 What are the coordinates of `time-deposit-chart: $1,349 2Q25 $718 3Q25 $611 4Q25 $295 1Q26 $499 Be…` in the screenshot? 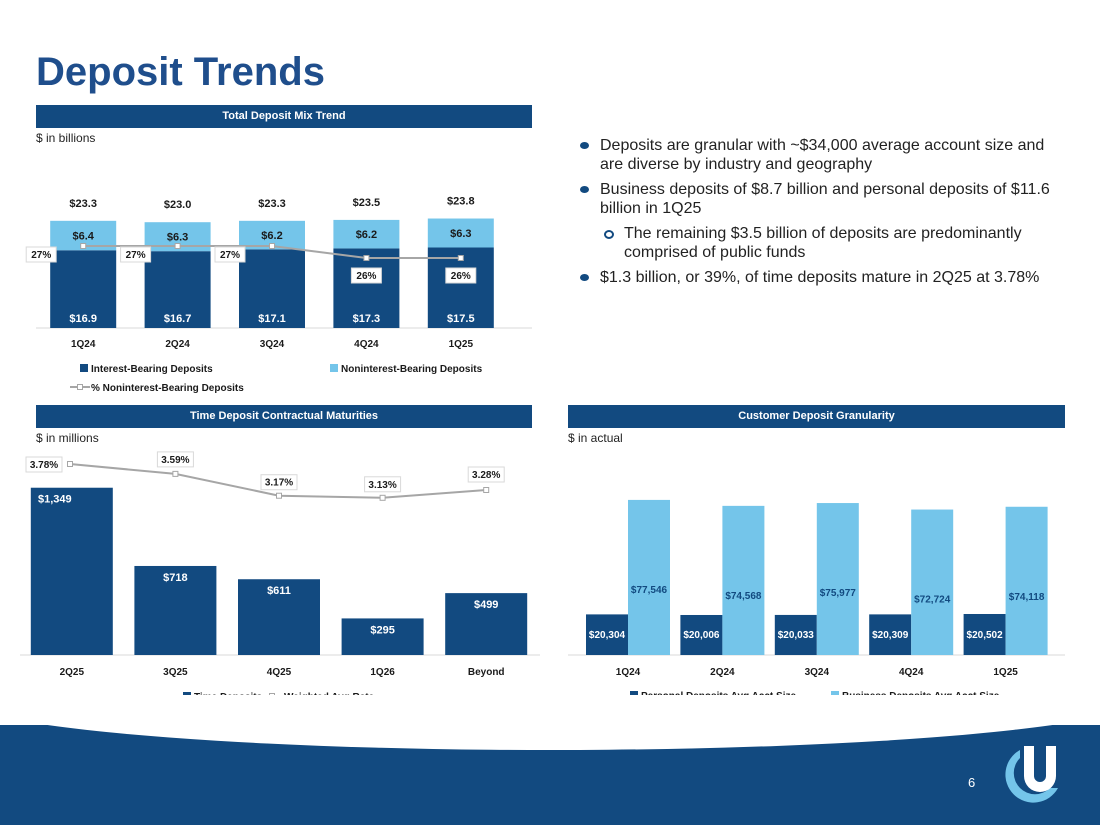 It's located at (280, 577).